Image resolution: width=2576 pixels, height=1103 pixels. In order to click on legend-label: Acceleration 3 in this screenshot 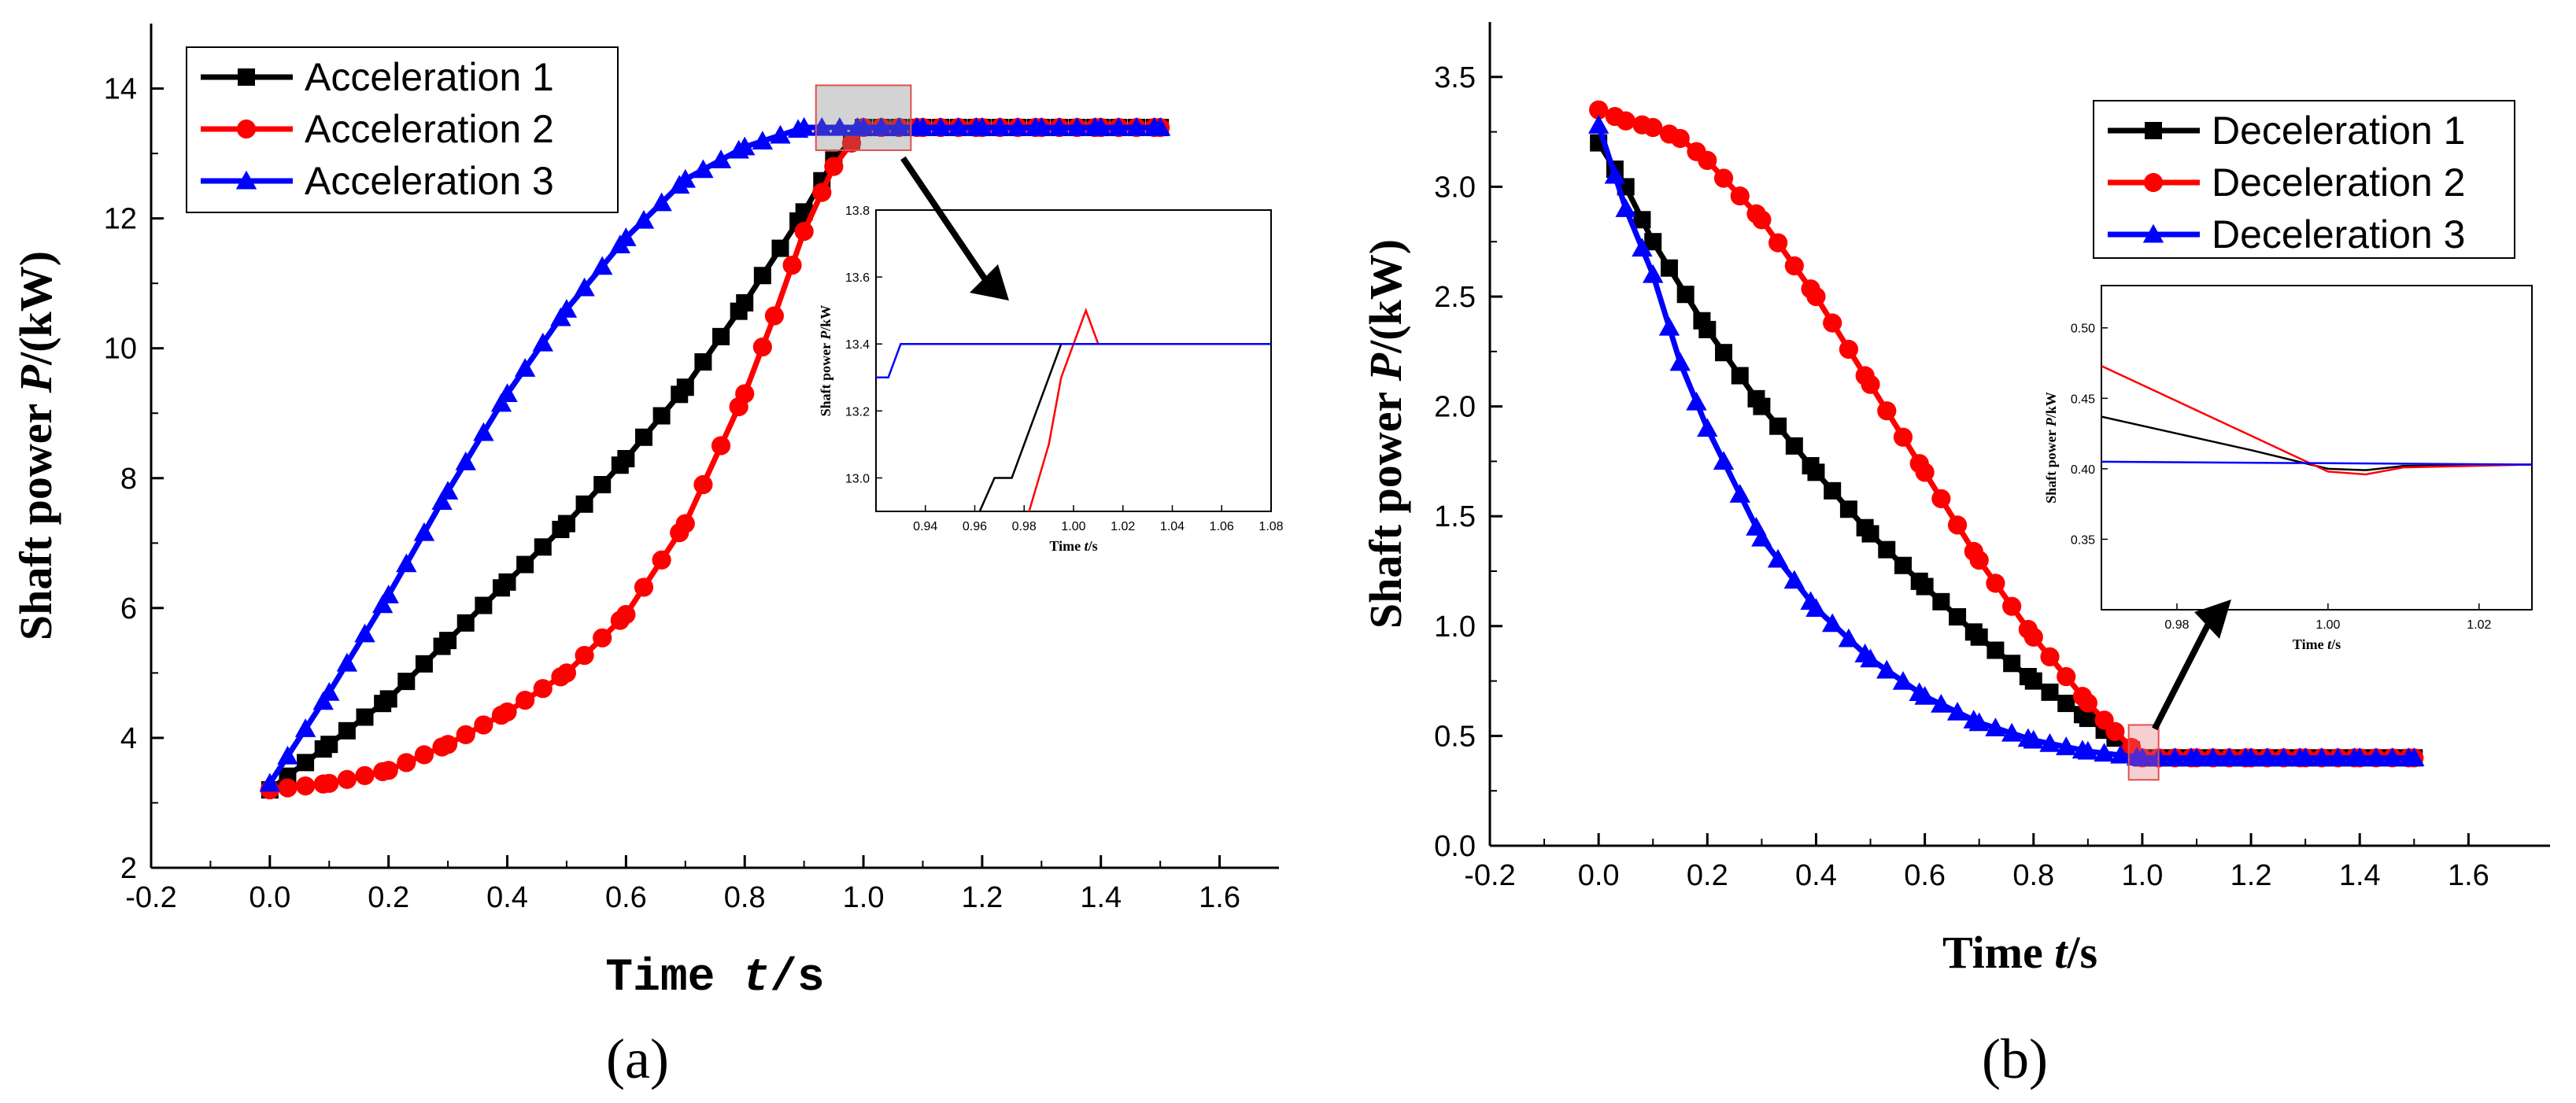, I will do `click(429, 181)`.